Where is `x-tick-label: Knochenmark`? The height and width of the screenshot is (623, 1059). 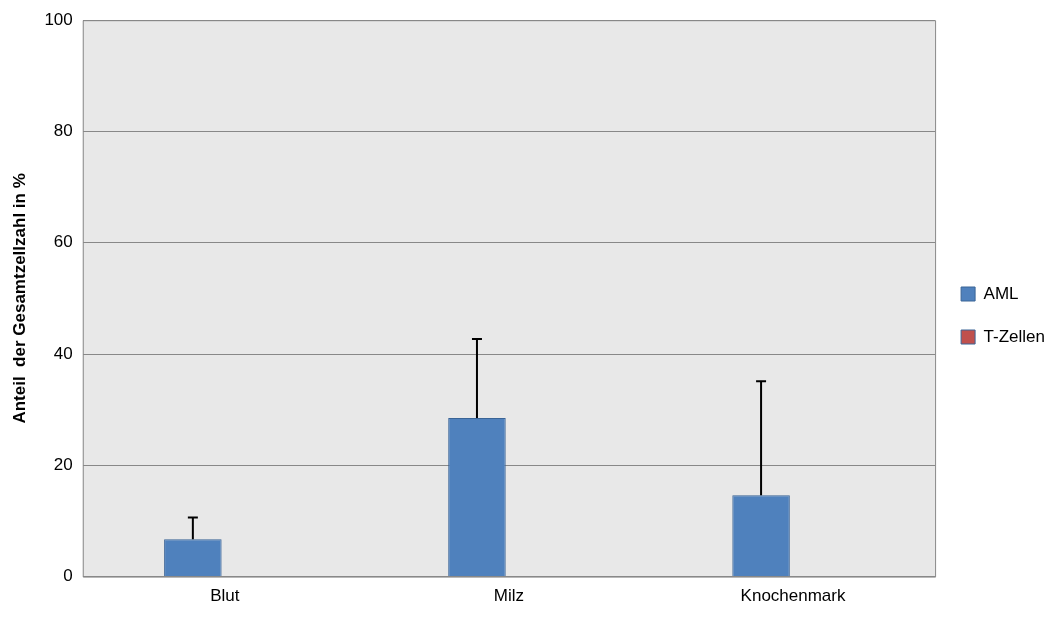 x-tick-label: Knochenmark is located at coordinates (793, 596).